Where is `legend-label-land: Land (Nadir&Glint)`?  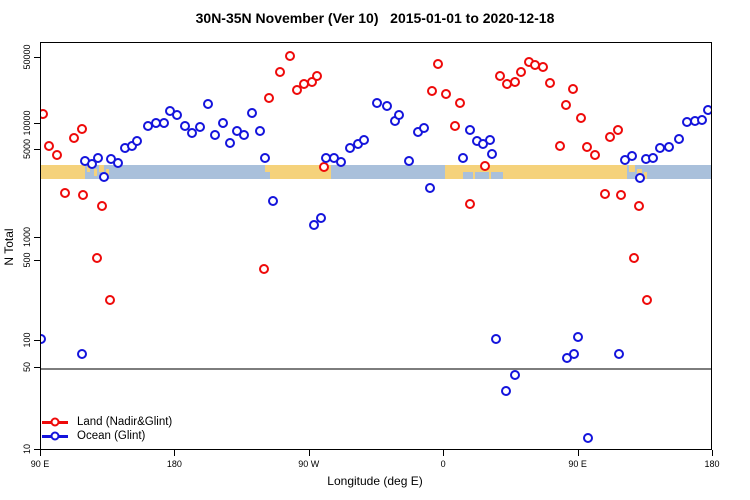 legend-label-land: Land (Nadir&Glint) is located at coordinates (125, 422).